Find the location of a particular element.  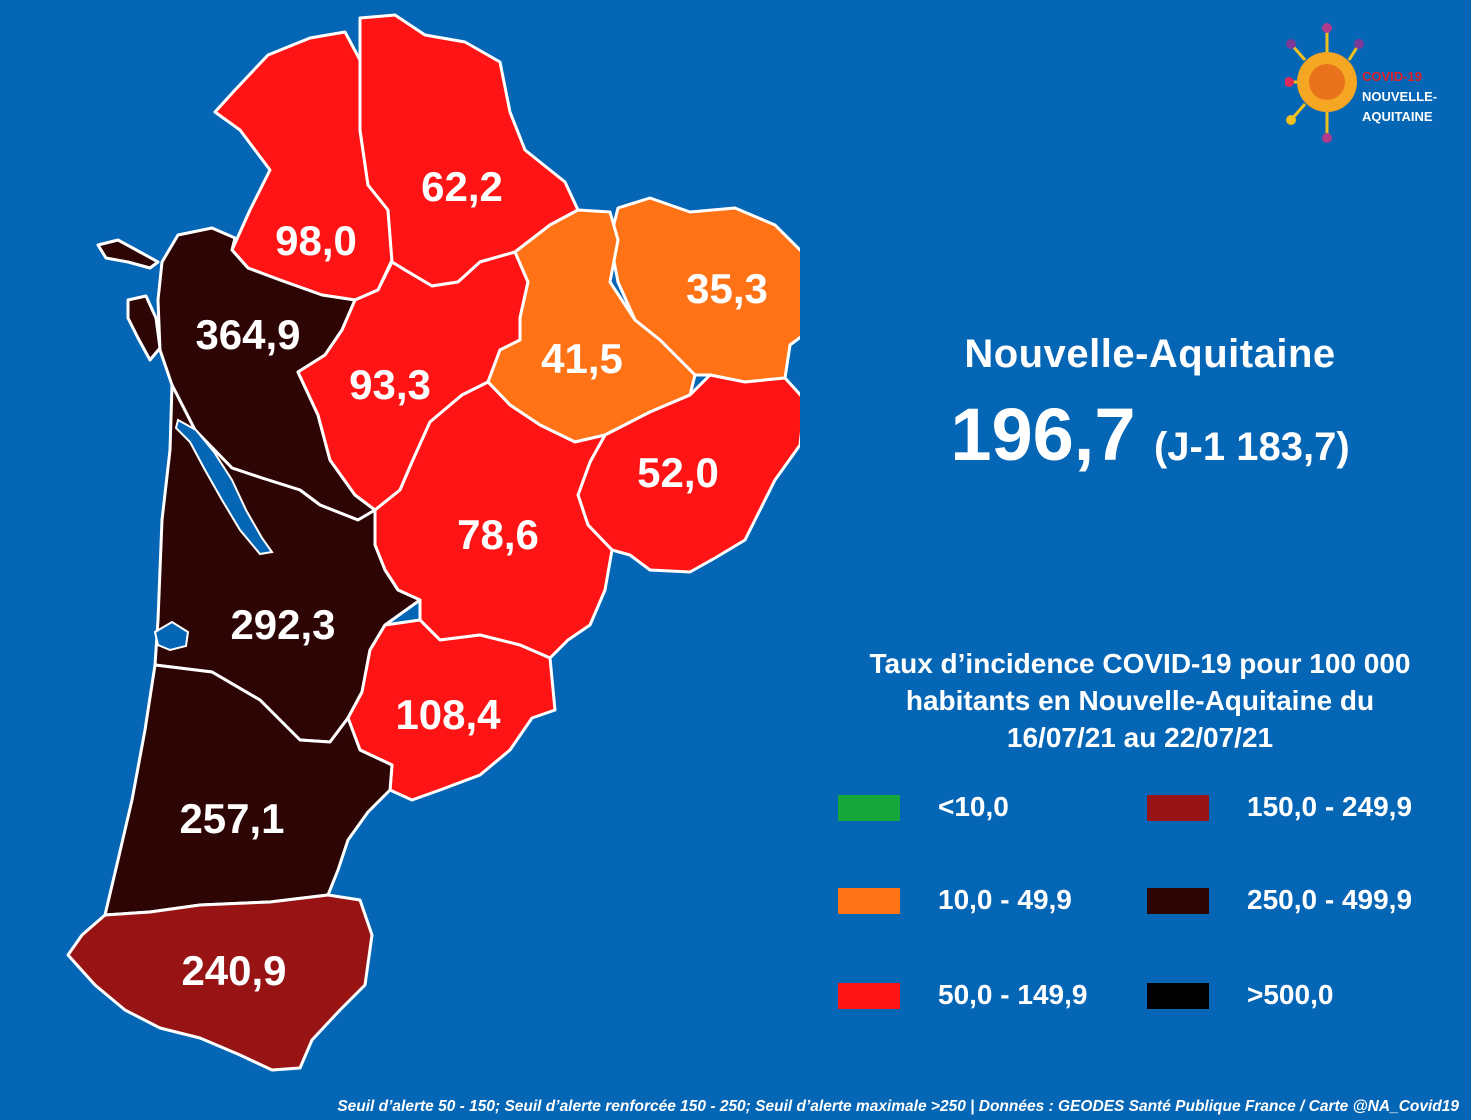

dept-value-deux-sevres: 98,0 is located at coordinates (316, 240).